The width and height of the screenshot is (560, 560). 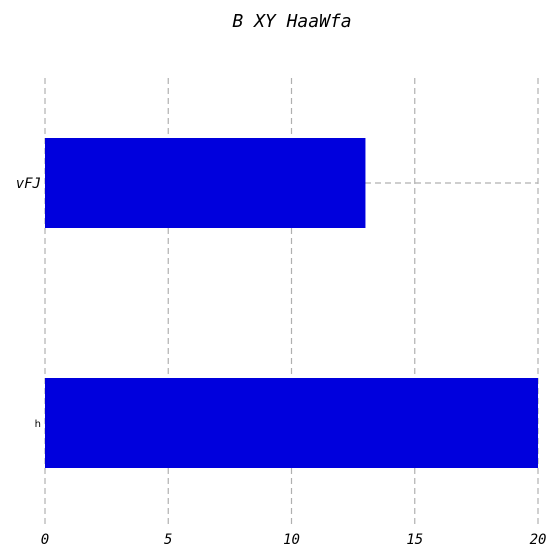 What do you see at coordinates (291, 21) in the screenshot?
I see `chart-title: B XY HaaWfa` at bounding box center [291, 21].